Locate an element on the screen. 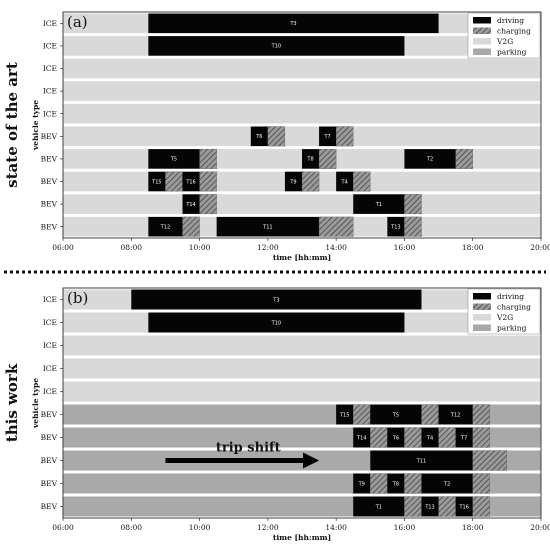 The image size is (550, 550). trip-label: T5 is located at coordinates (395, 415).